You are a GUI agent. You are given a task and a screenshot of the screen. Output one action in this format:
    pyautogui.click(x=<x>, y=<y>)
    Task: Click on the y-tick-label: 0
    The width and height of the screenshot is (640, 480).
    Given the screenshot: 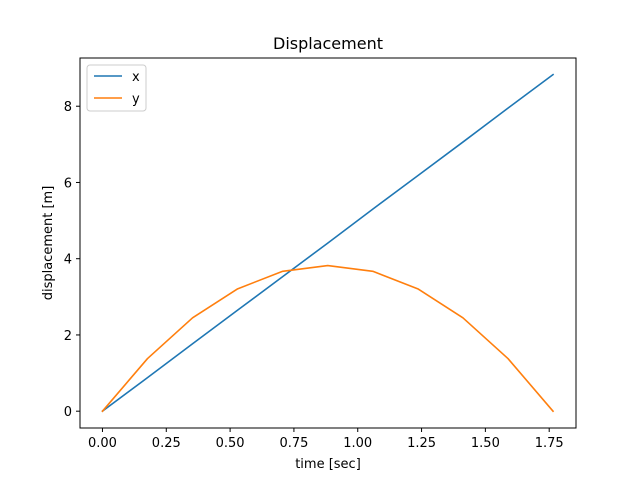 What is the action you would take?
    pyautogui.click(x=68, y=412)
    